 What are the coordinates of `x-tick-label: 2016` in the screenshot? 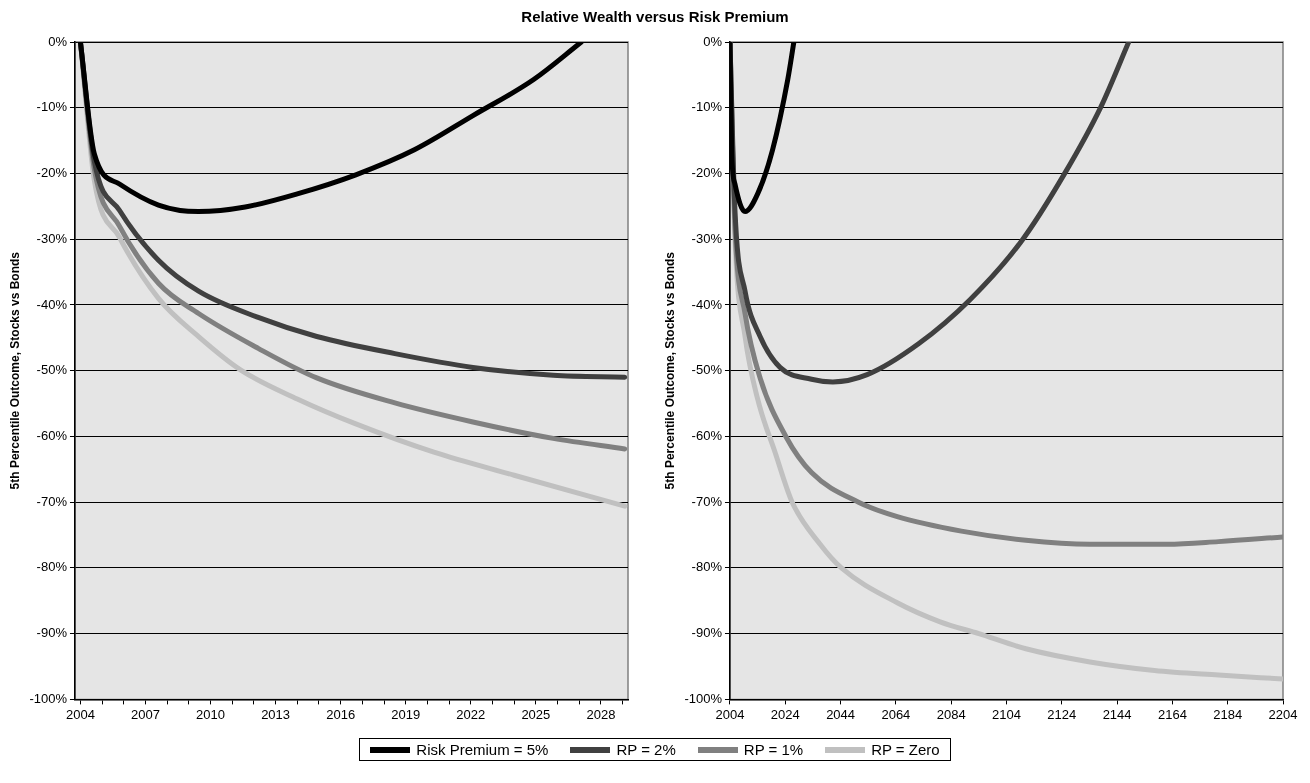 It's located at (341, 714).